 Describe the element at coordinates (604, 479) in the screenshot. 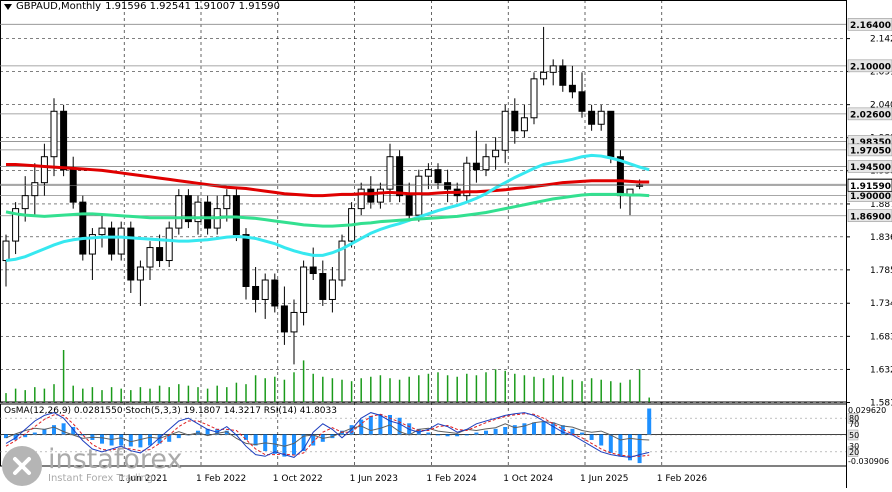

I see `x-tick-label: 1 Jun 2025` at that location.